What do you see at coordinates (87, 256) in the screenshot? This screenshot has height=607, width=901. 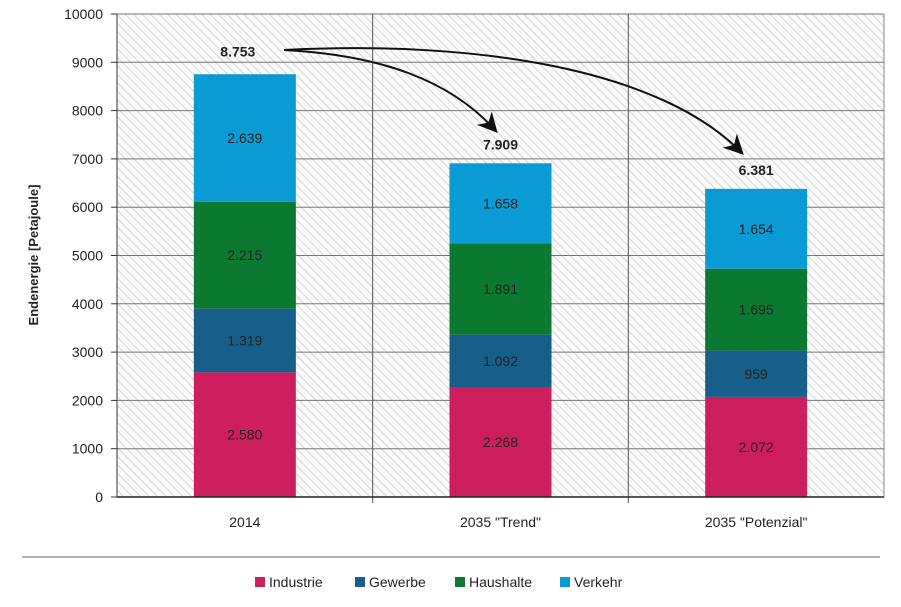 I see `y-tick-label: 5000` at bounding box center [87, 256].